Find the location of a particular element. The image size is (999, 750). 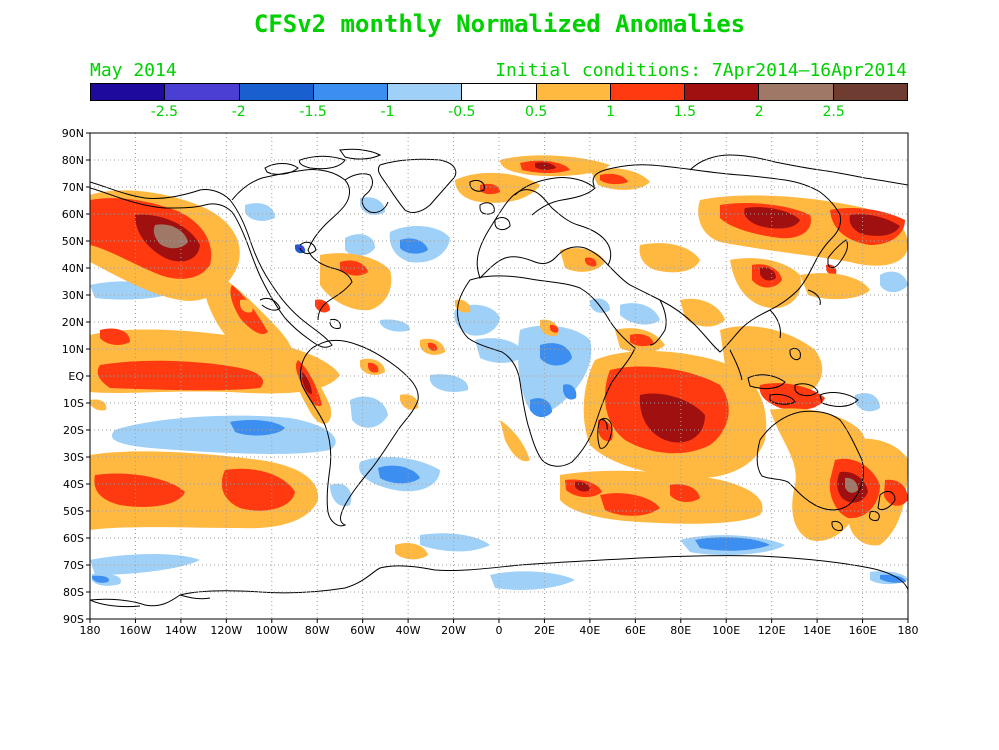

longitude-label: 40E is located at coordinates (589, 630).